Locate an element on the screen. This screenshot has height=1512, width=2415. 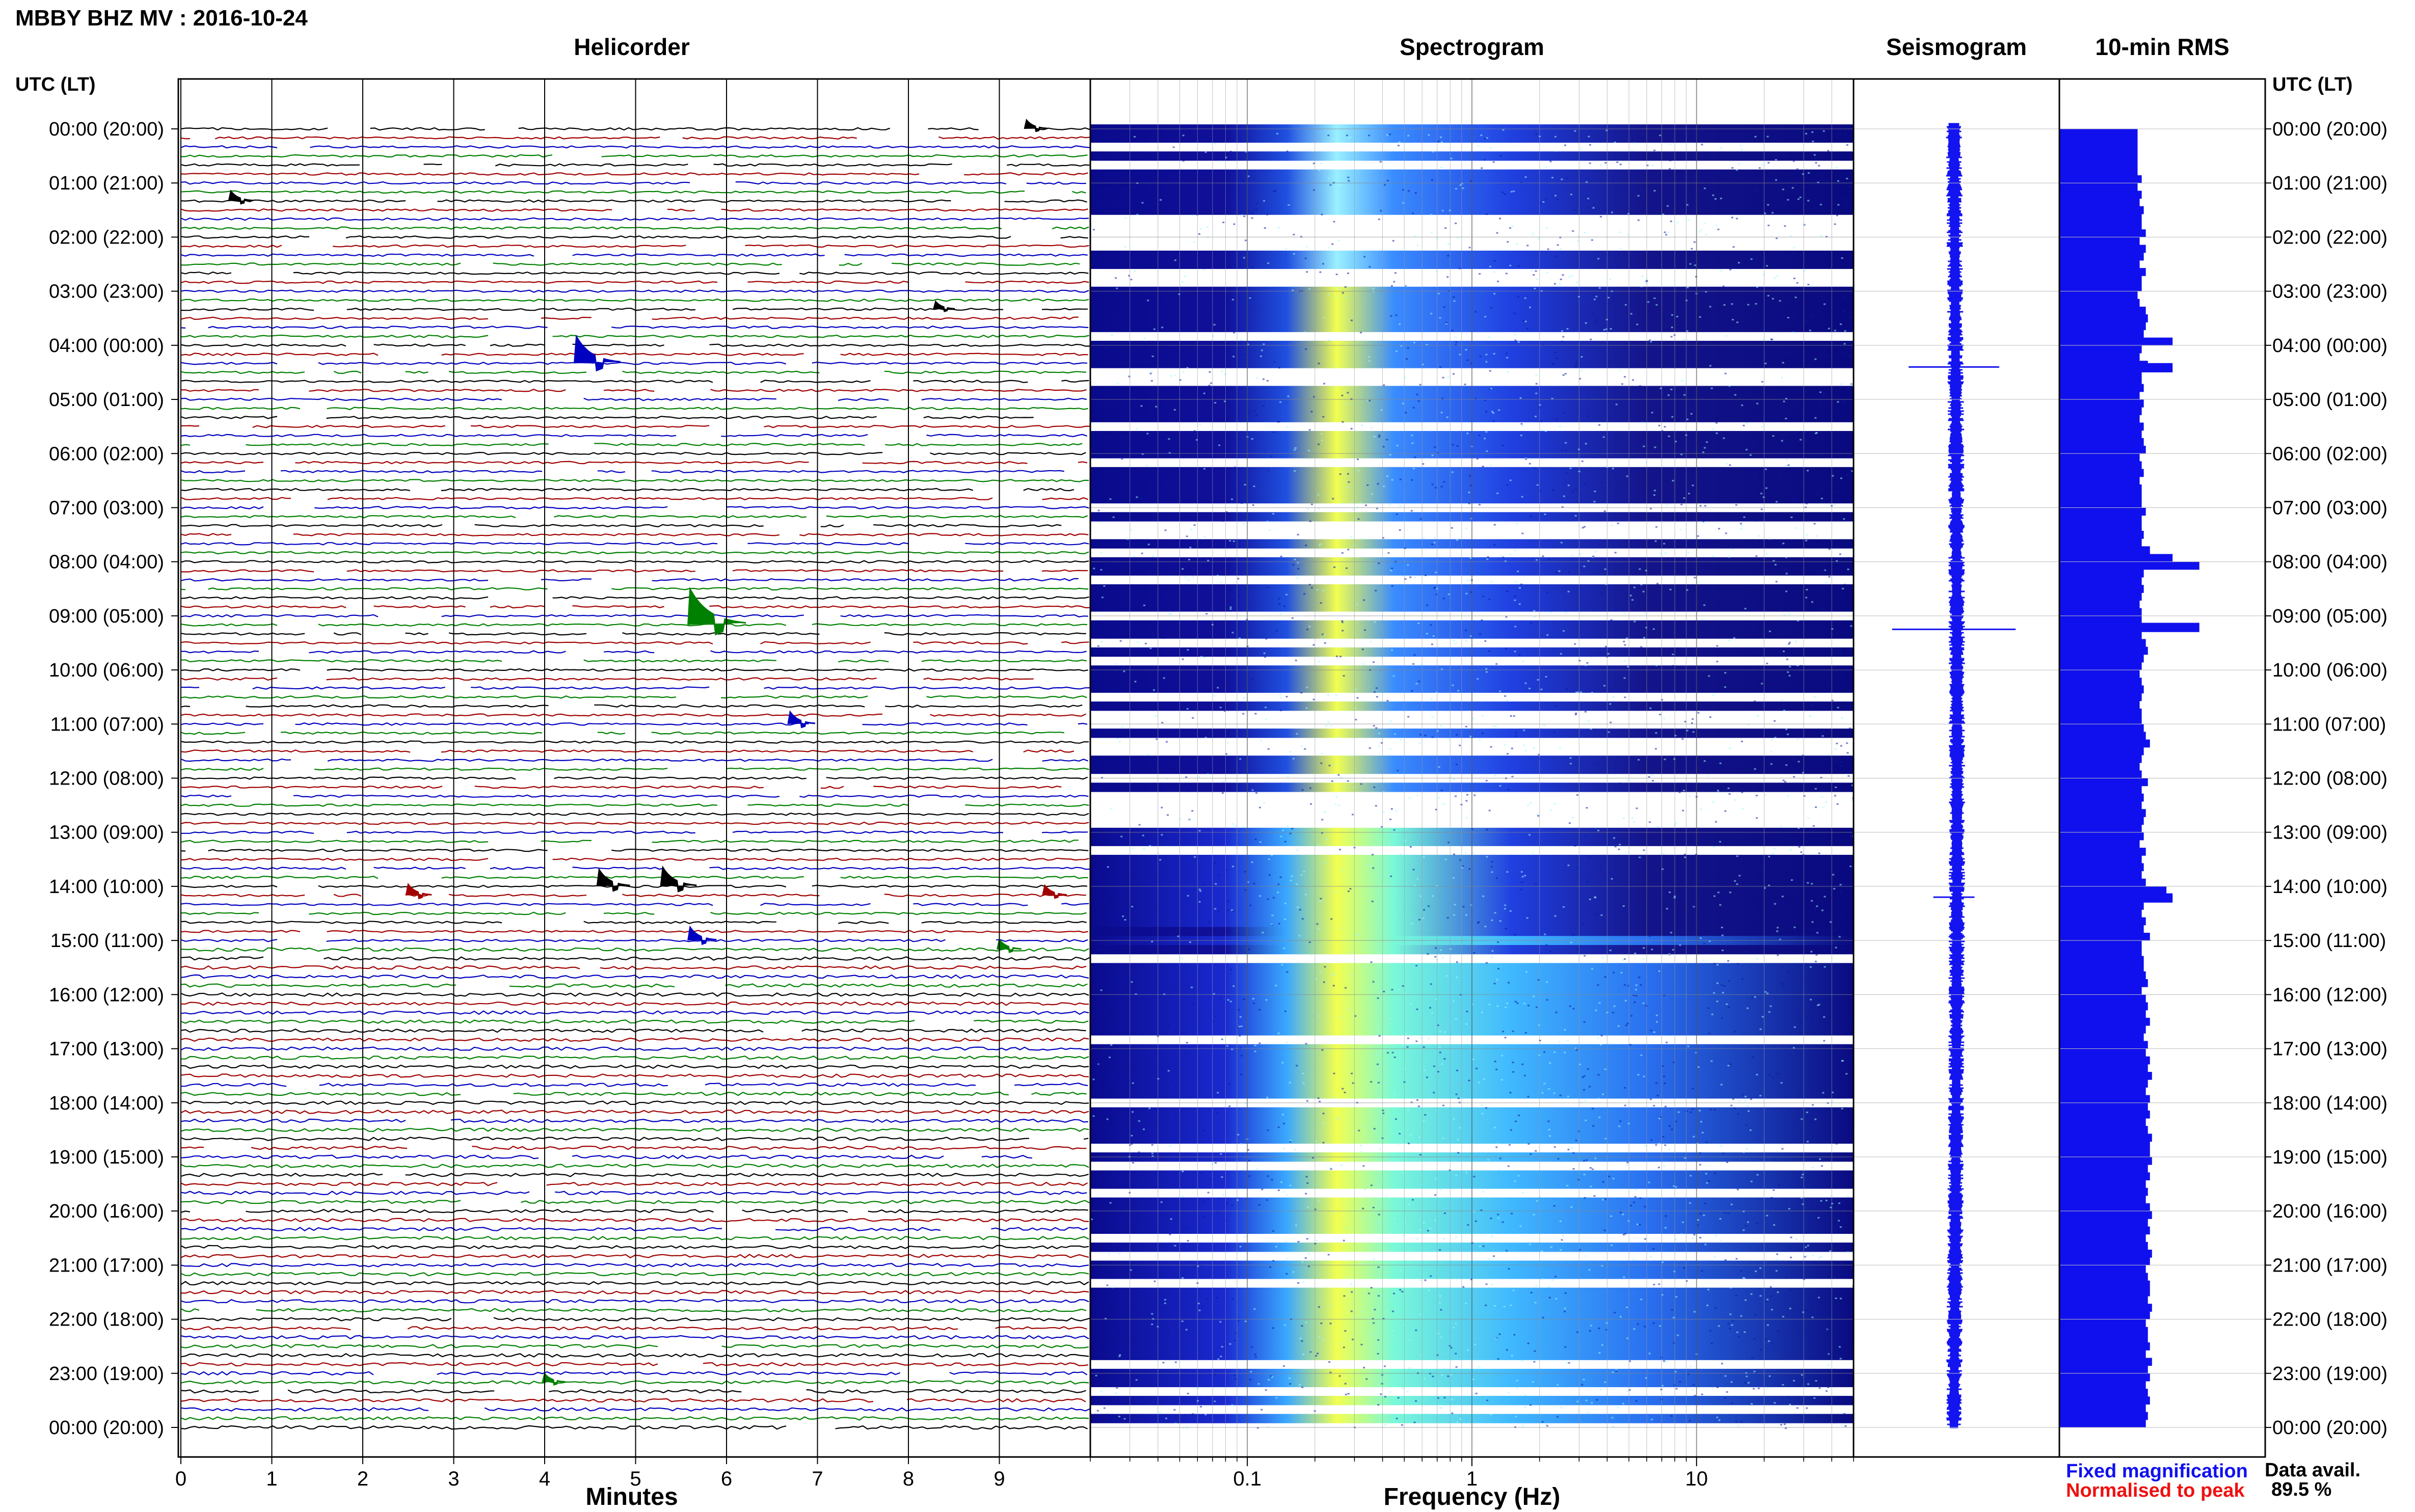
time-tick-label-right: 11:00 (07:00) is located at coordinates (2329, 724).